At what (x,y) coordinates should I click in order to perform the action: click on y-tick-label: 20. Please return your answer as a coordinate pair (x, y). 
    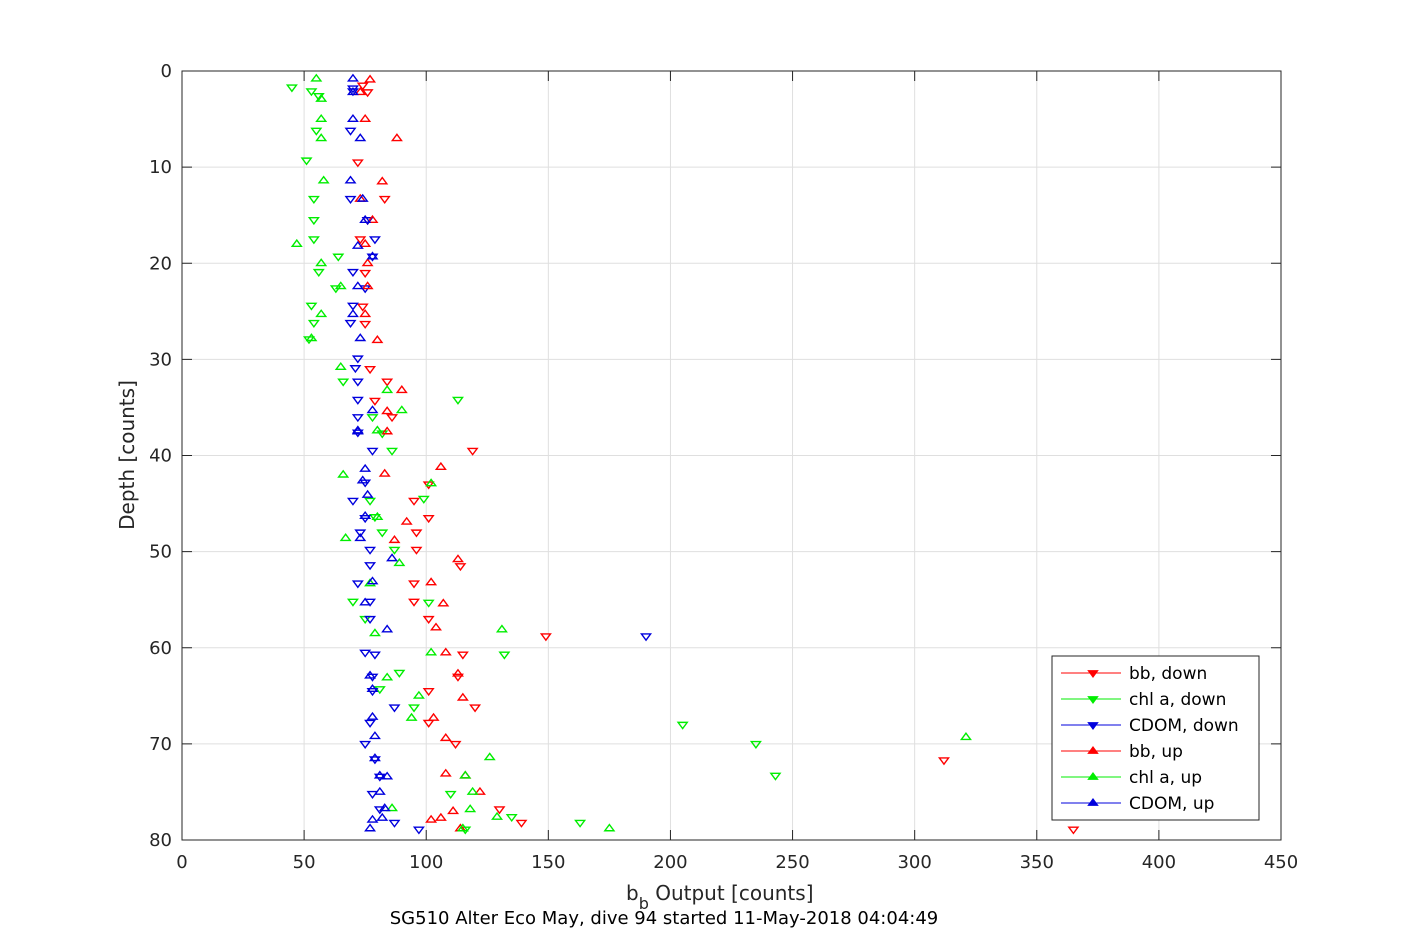
    Looking at the image, I should click on (160, 263).